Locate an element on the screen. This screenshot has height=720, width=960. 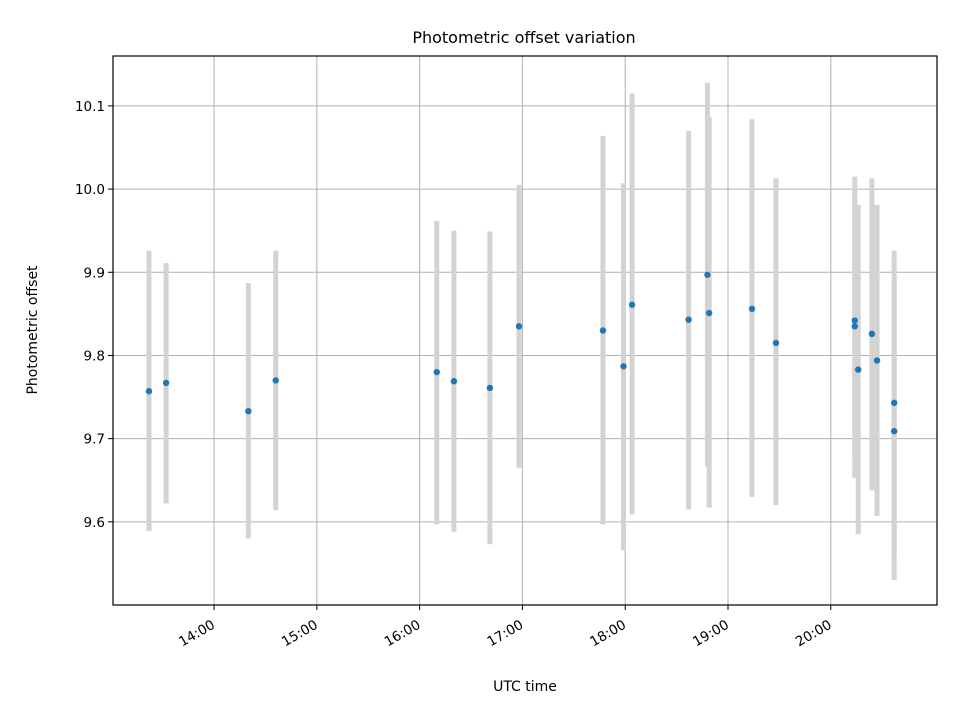
y-tick-label: 10.0 is located at coordinates (90, 190).